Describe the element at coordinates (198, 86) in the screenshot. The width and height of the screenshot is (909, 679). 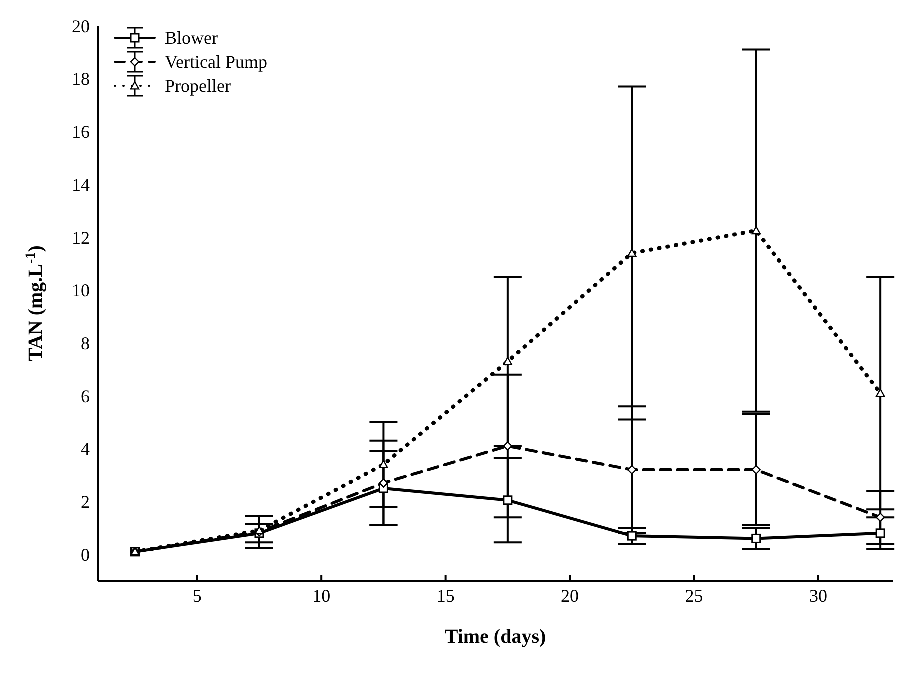
I see `legend-label: Propeller` at that location.